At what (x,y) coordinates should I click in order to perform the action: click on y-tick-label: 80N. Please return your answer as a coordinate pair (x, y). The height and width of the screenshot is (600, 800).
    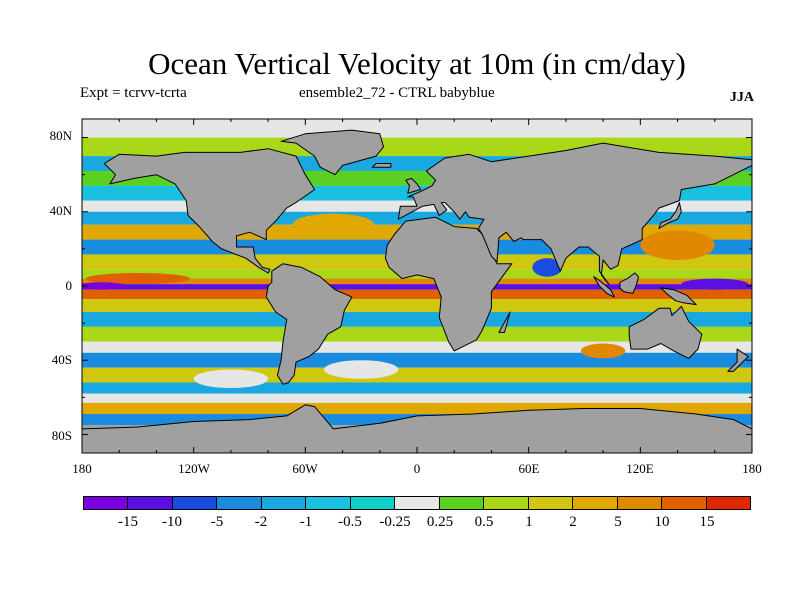
    Looking at the image, I should click on (60, 135).